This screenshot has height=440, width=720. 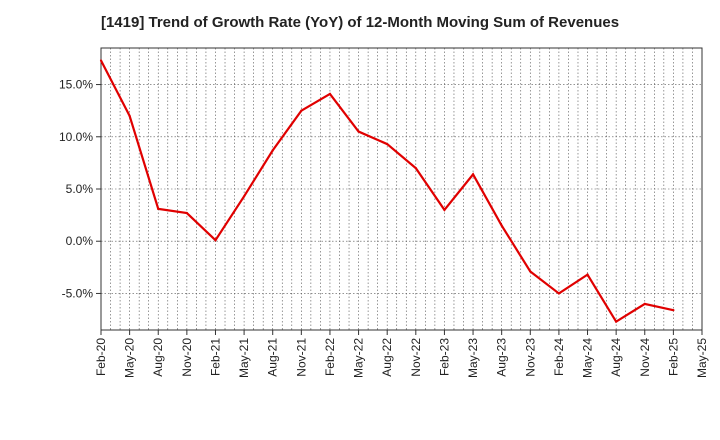 I want to click on x-tick-label: Aug-21, so click(x=273, y=357).